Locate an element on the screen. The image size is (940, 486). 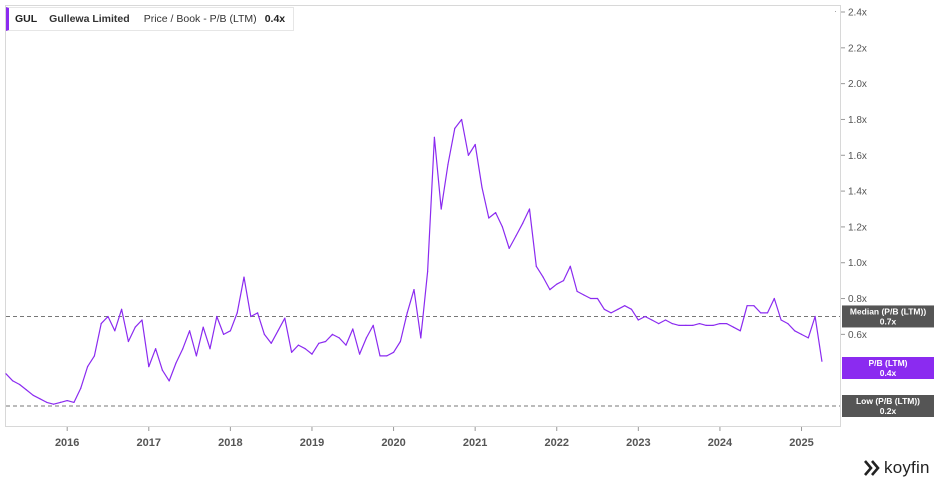
median-tag: Median (P/B (LTM))0.7x is located at coordinates (888, 316).